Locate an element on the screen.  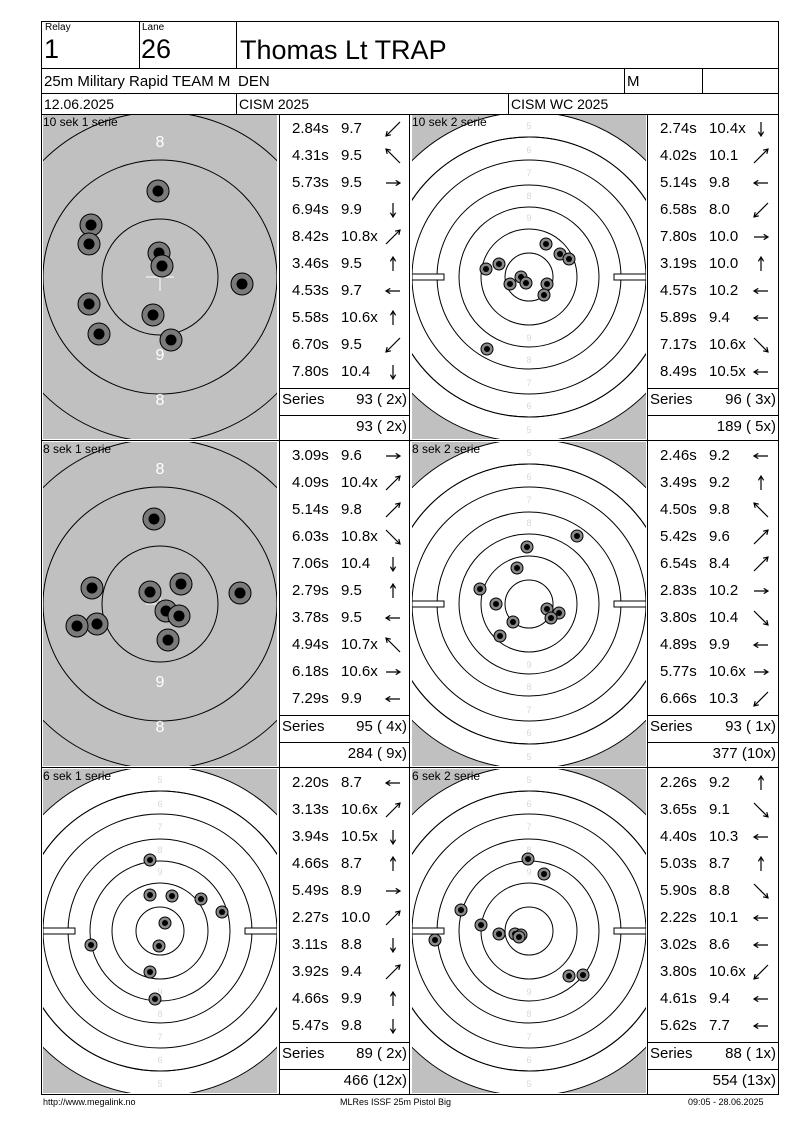
cumulative-total: 93 ( 2x) is located at coordinates (381, 426).